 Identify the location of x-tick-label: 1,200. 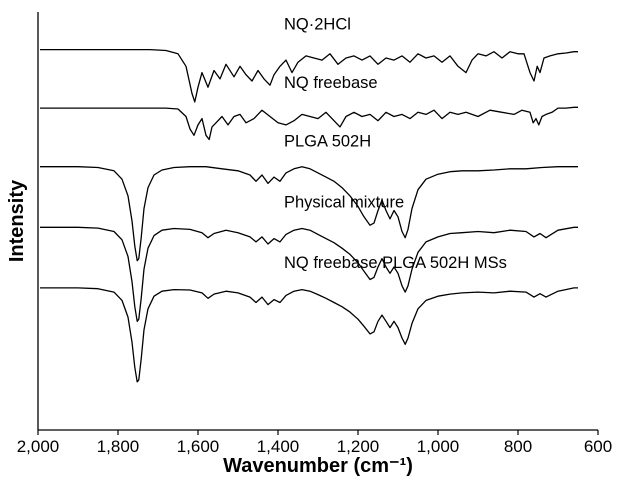
(358, 446).